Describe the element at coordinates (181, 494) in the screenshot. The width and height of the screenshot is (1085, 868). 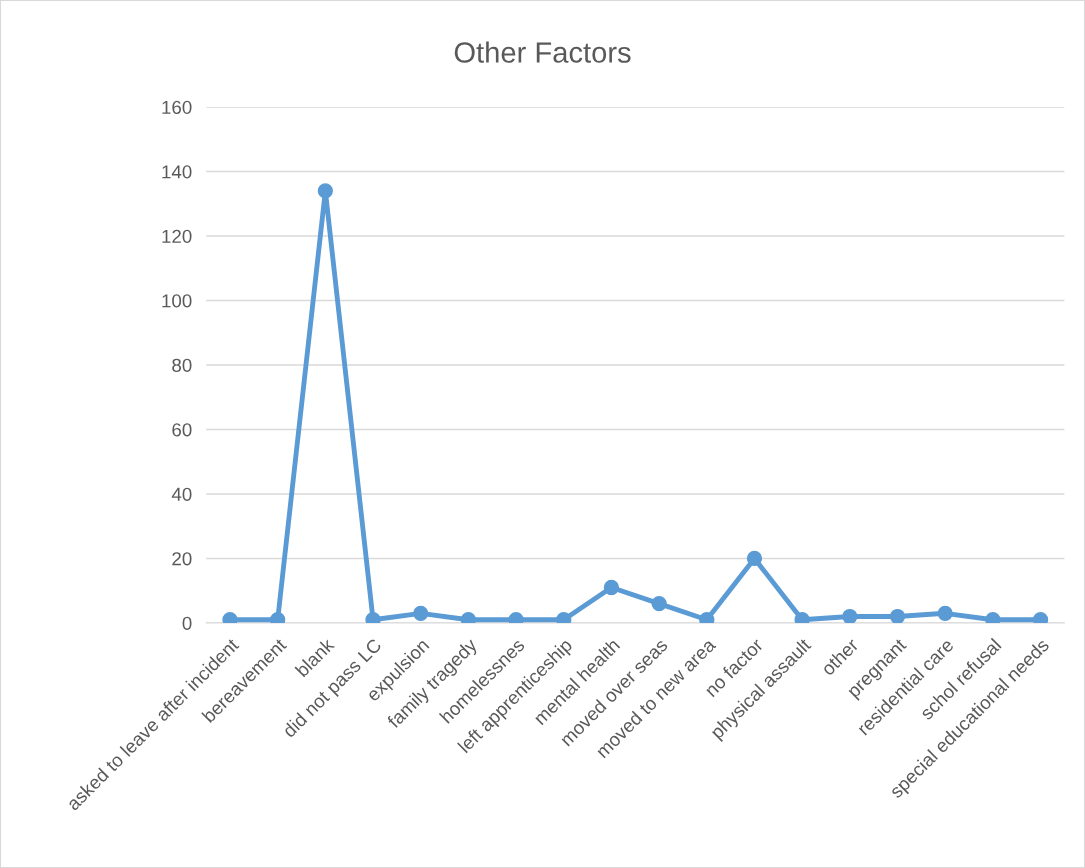
I see `y-tick-label: 40` at that location.